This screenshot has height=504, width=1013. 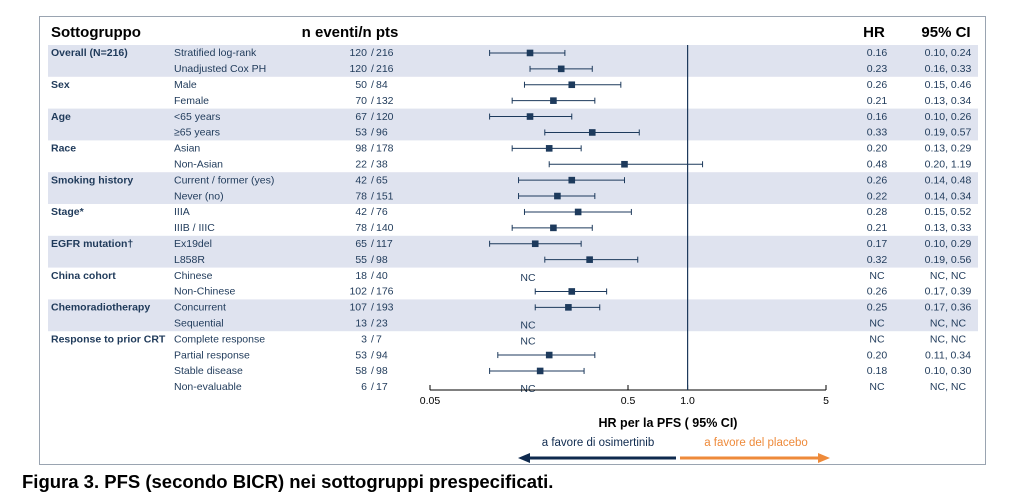 I want to click on row-label: IIIB / IIIC, so click(x=194, y=228).